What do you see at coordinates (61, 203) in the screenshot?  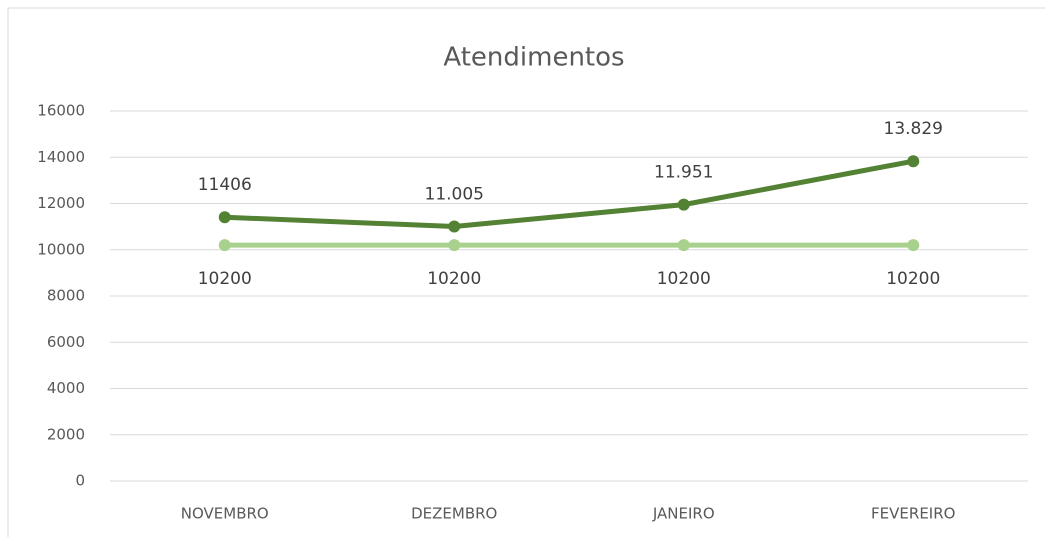 I see `y-tick-label: 12000` at bounding box center [61, 203].